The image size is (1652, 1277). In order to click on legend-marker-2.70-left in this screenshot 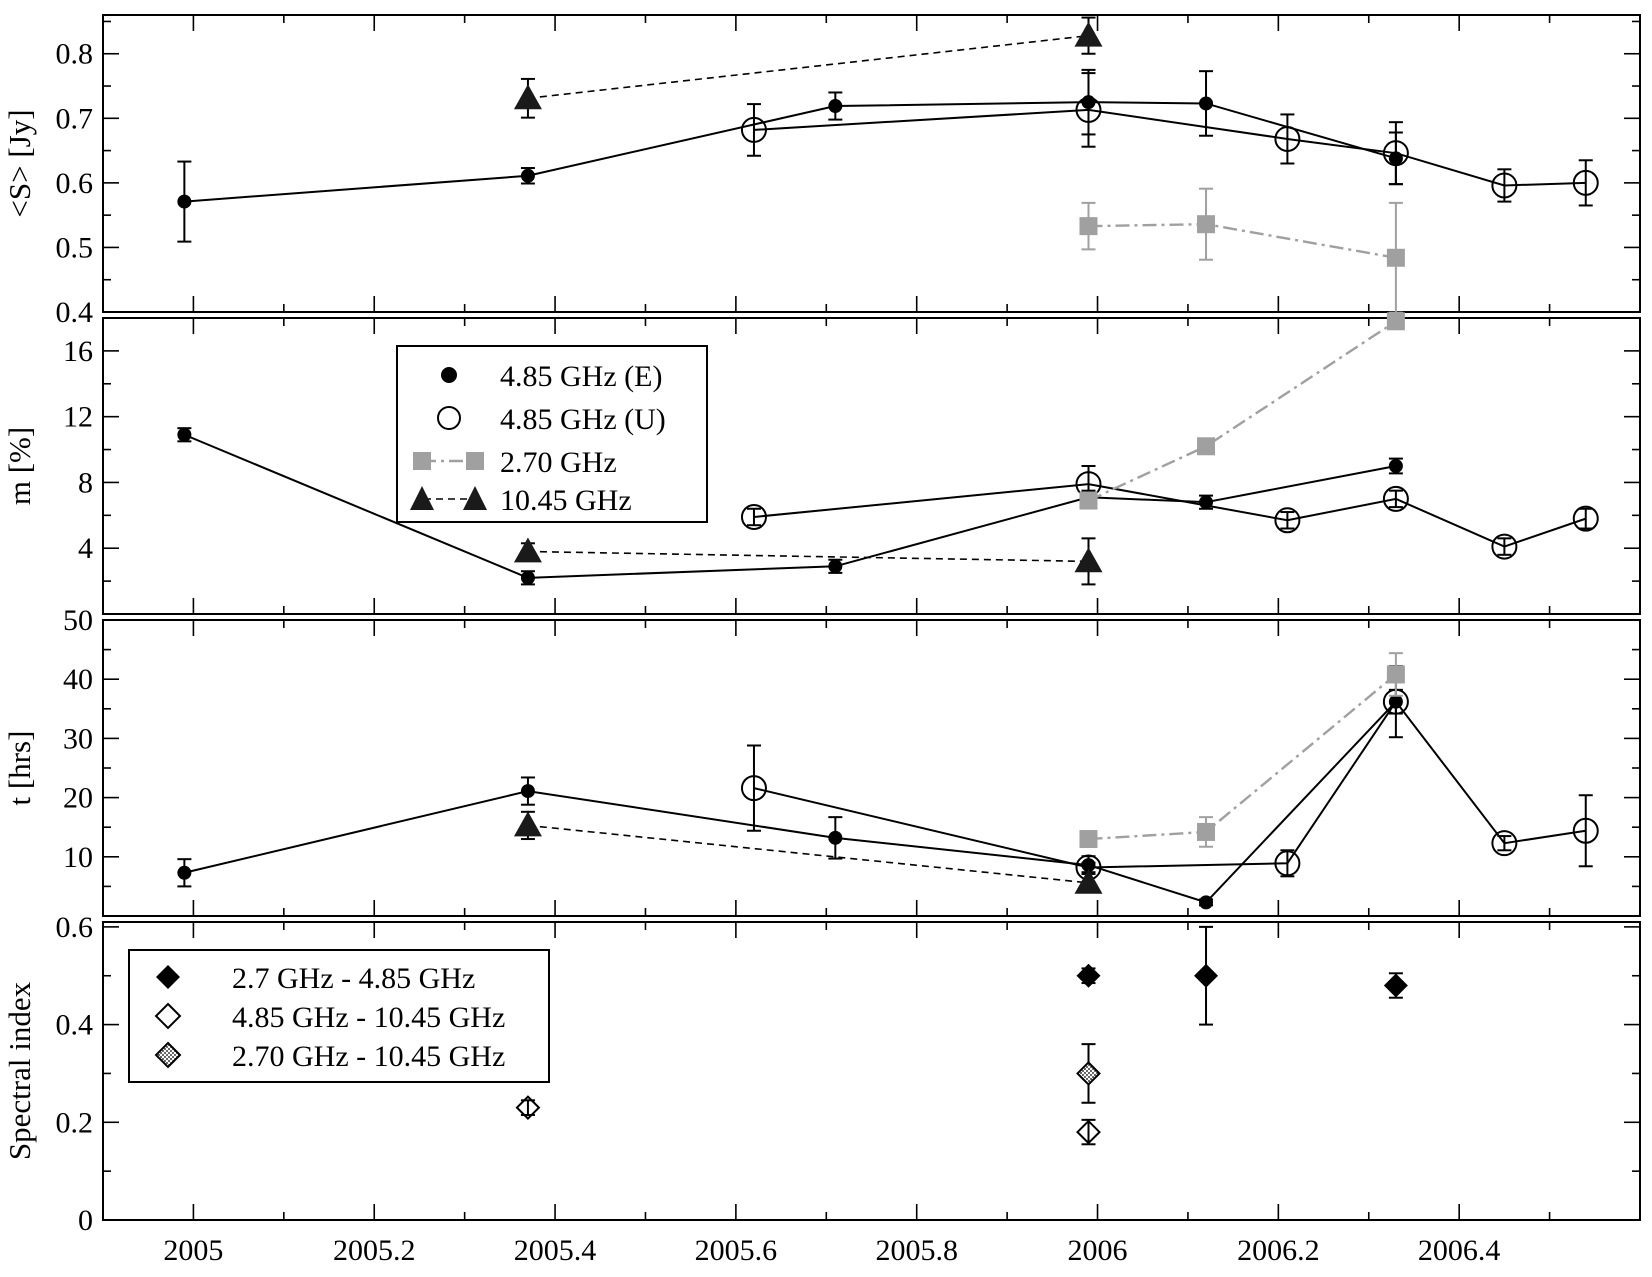, I will do `click(422, 461)`.